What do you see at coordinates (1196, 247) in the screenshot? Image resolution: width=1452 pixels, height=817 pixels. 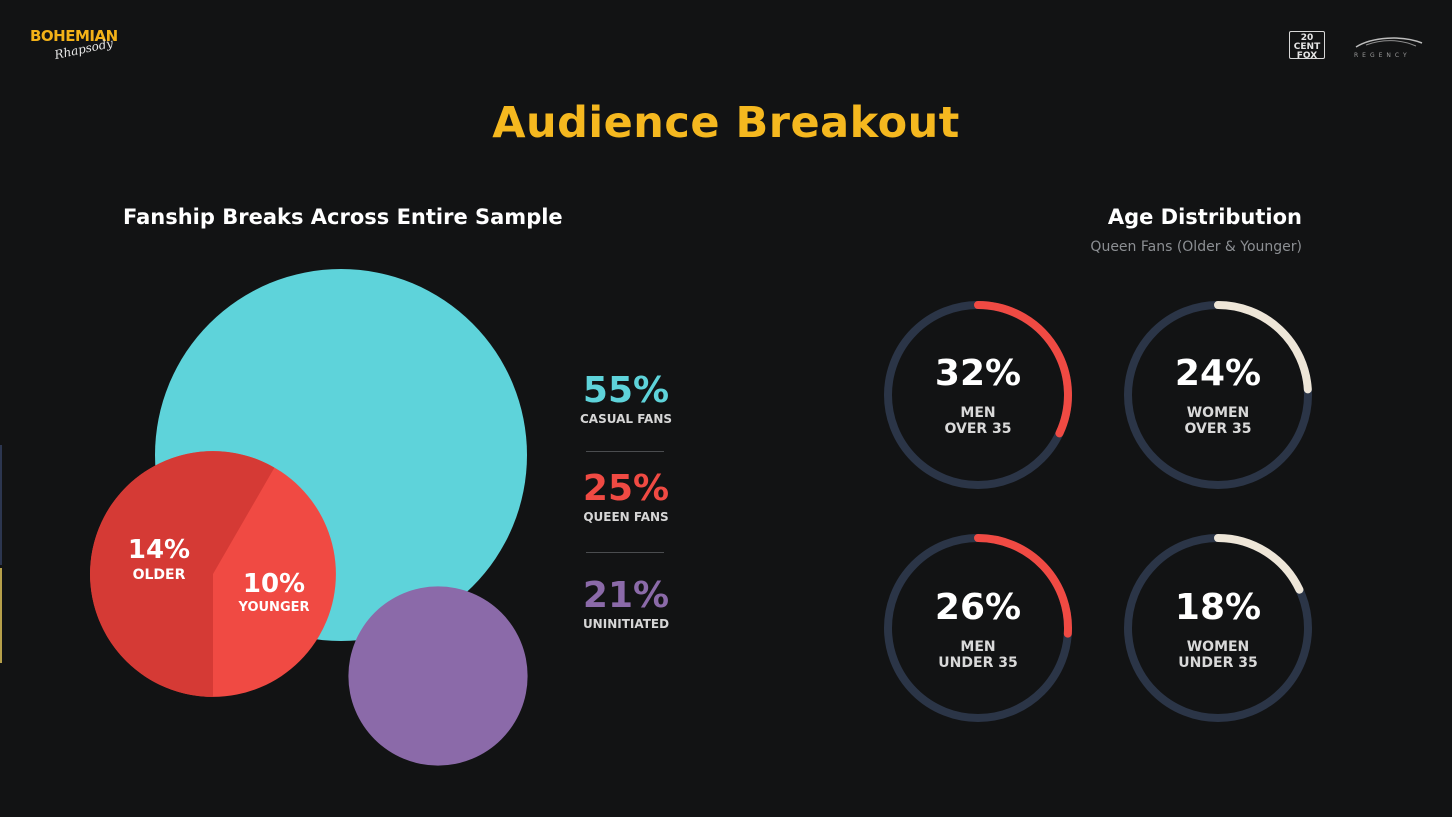 I see `age-chart-subtitle: Queen Fans (Older & Younger)` at bounding box center [1196, 247].